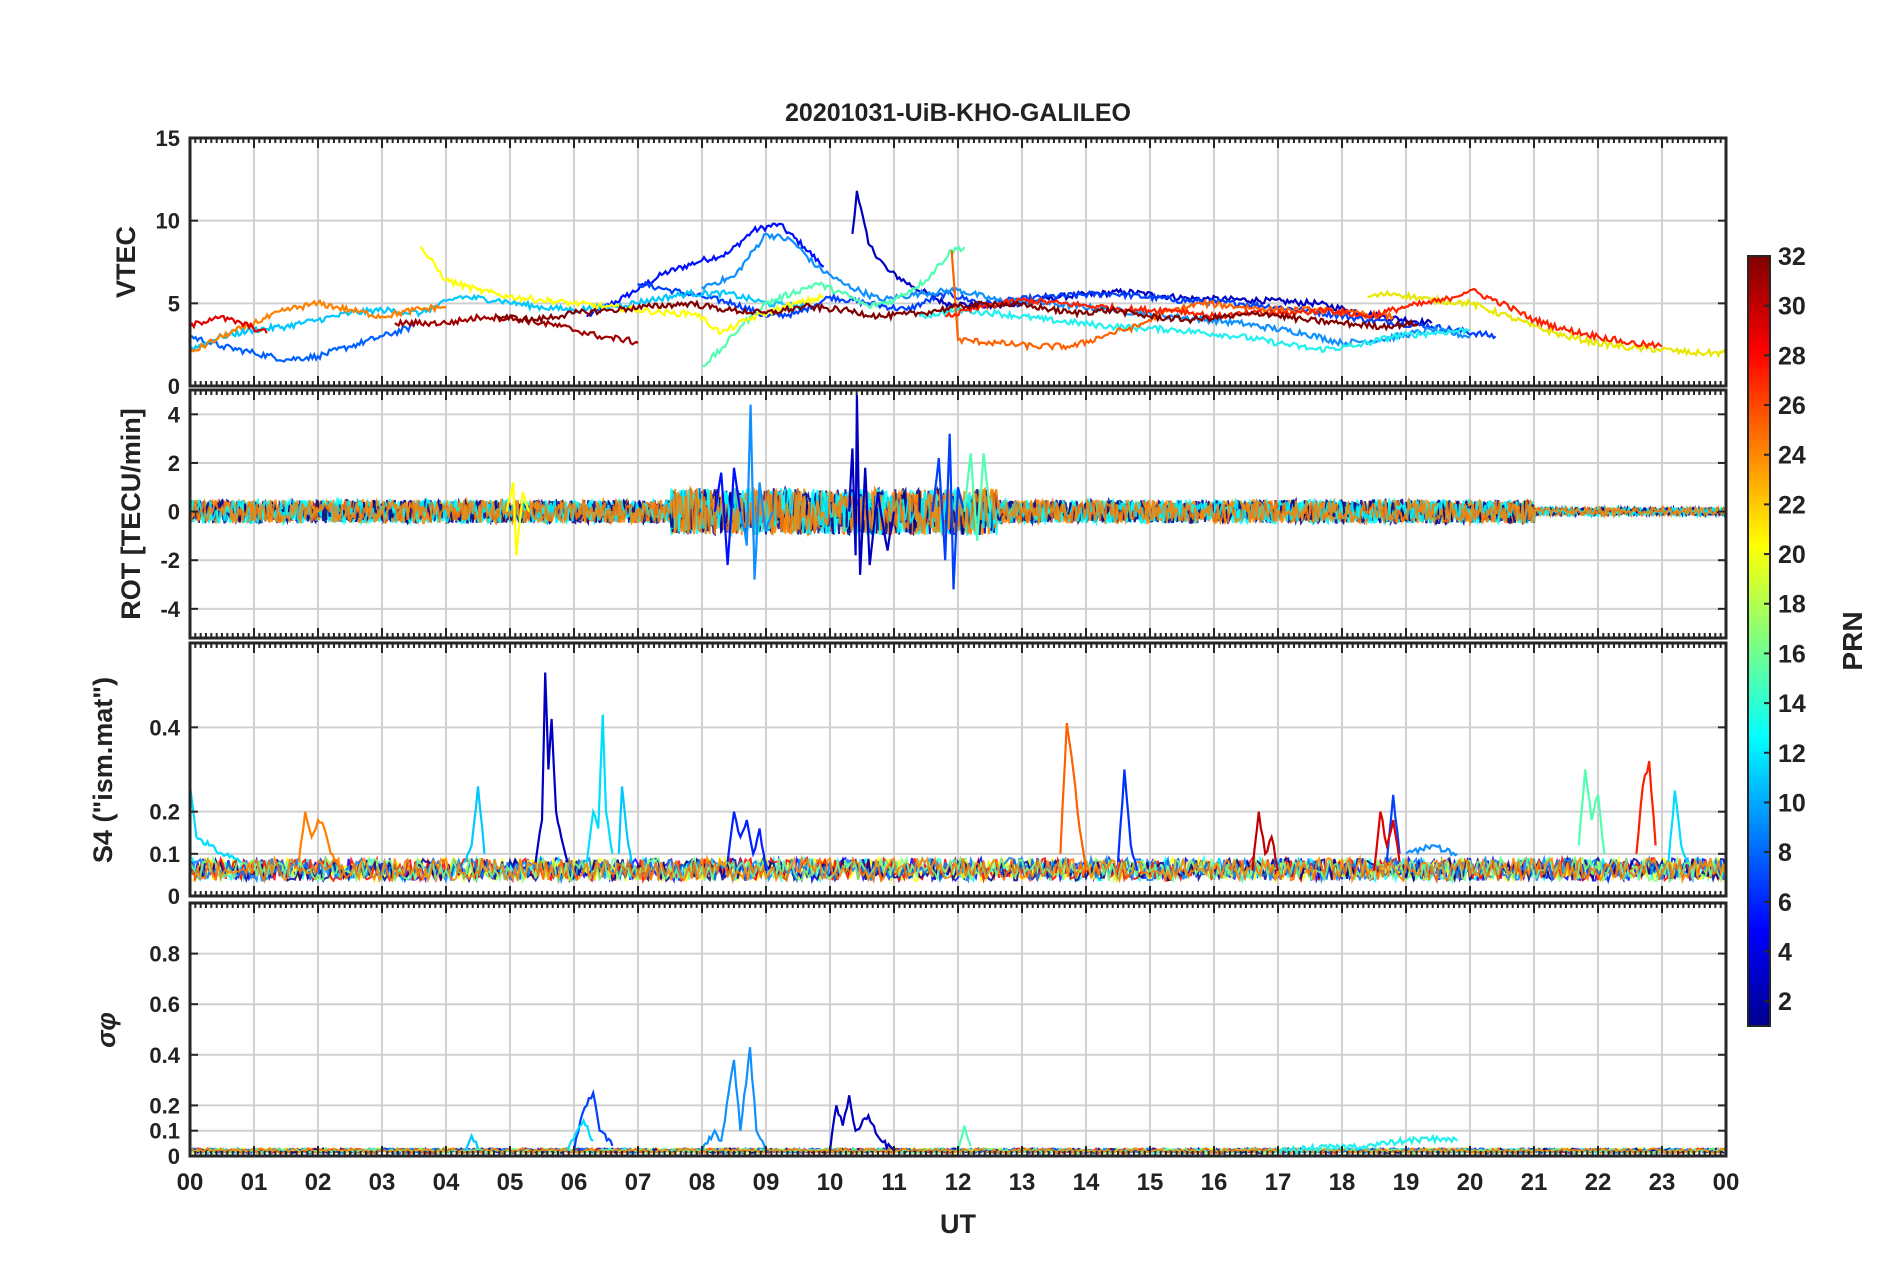 The image size is (1902, 1272). I want to click on y-tick-label: 2, so click(174, 463).